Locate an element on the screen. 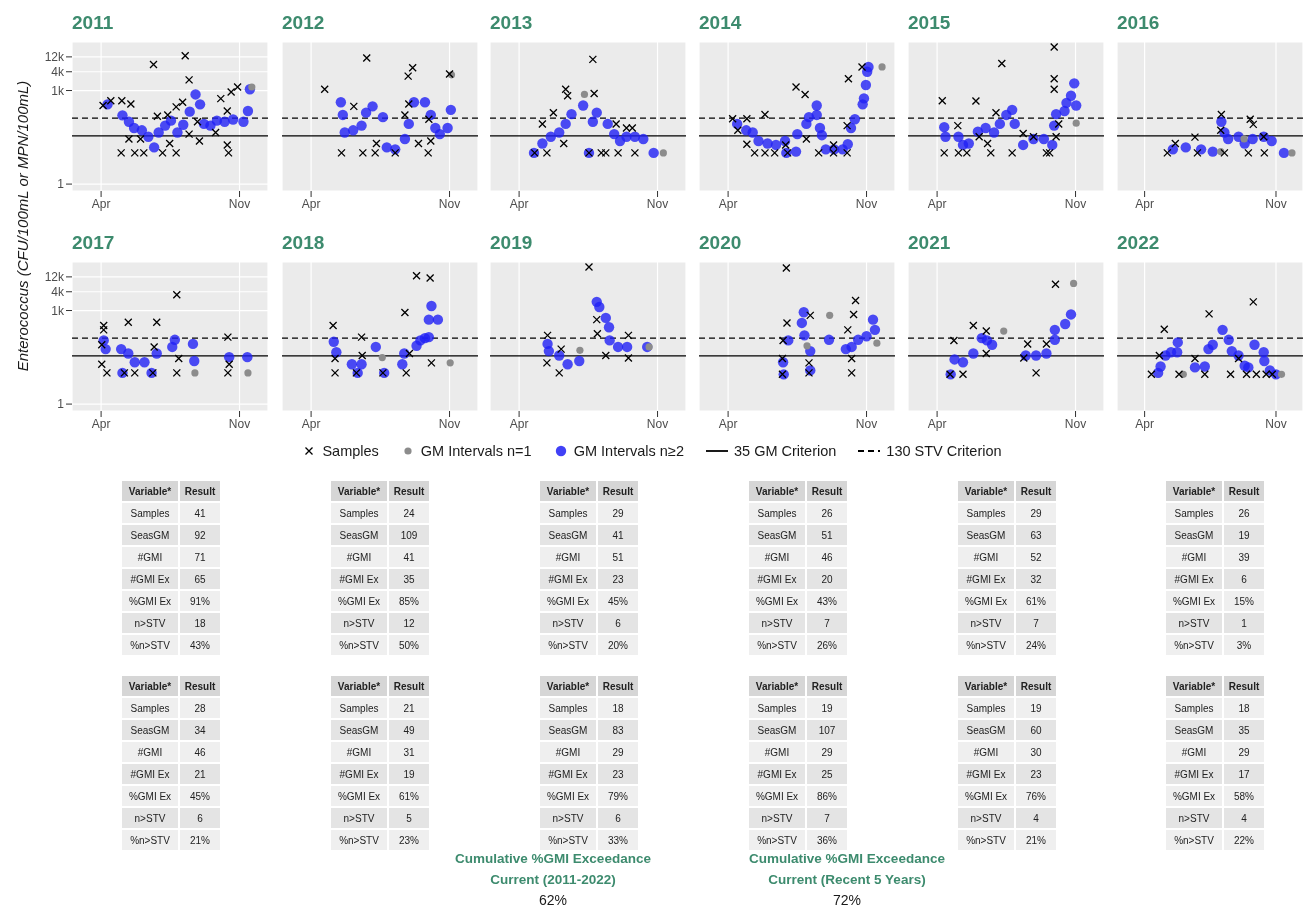  chart-title: 2022 is located at coordinates (1138, 243).